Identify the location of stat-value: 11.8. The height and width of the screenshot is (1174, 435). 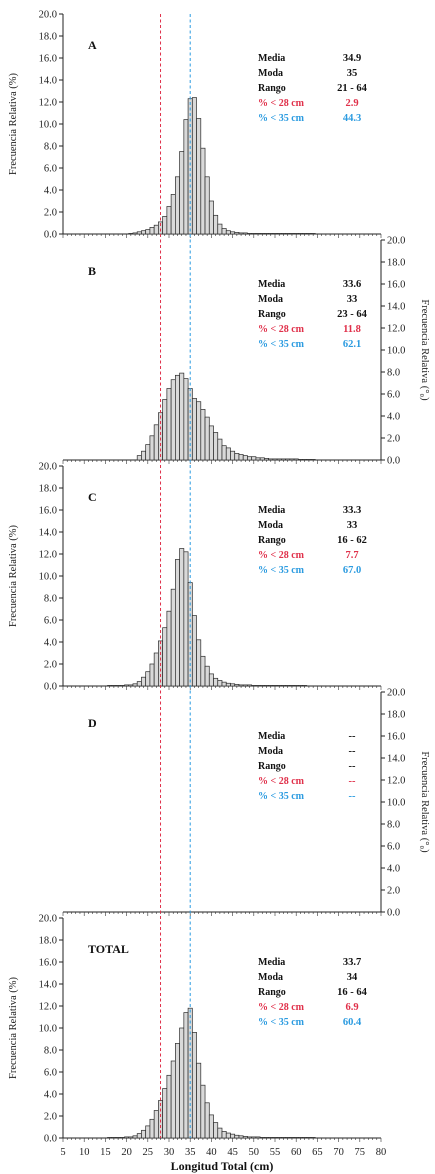
(352, 329).